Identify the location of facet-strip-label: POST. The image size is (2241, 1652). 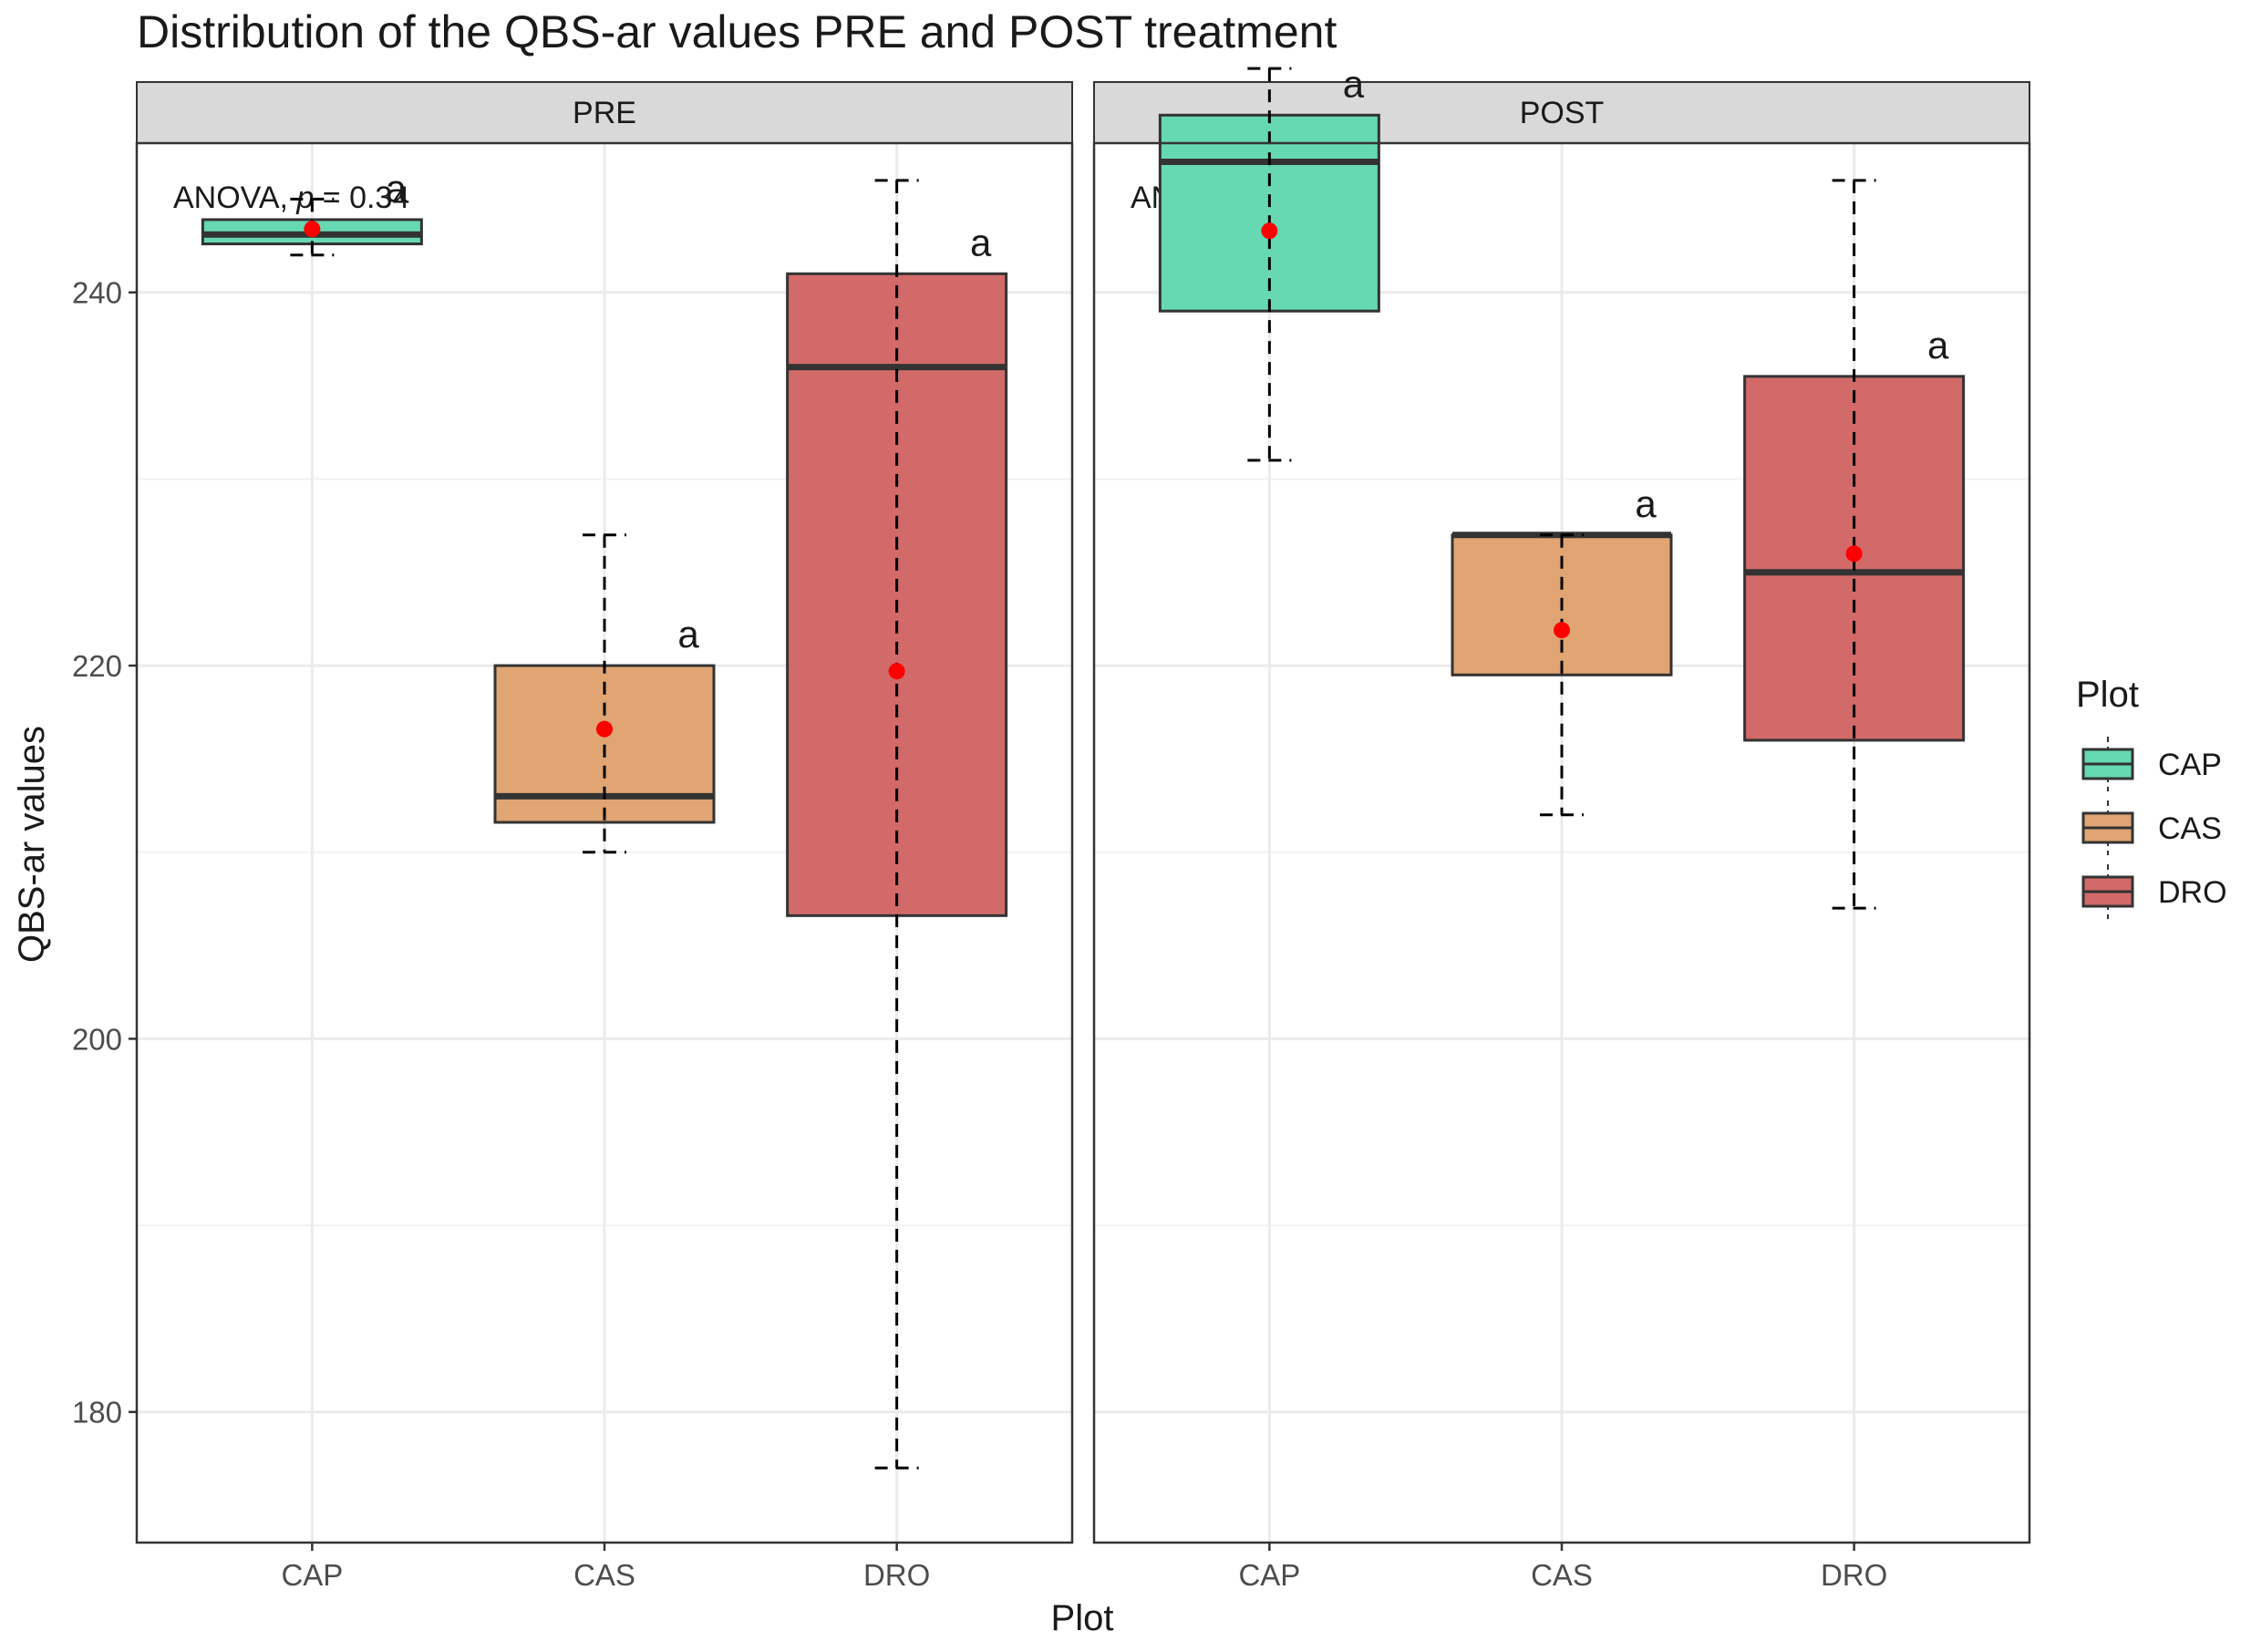
(1562, 113).